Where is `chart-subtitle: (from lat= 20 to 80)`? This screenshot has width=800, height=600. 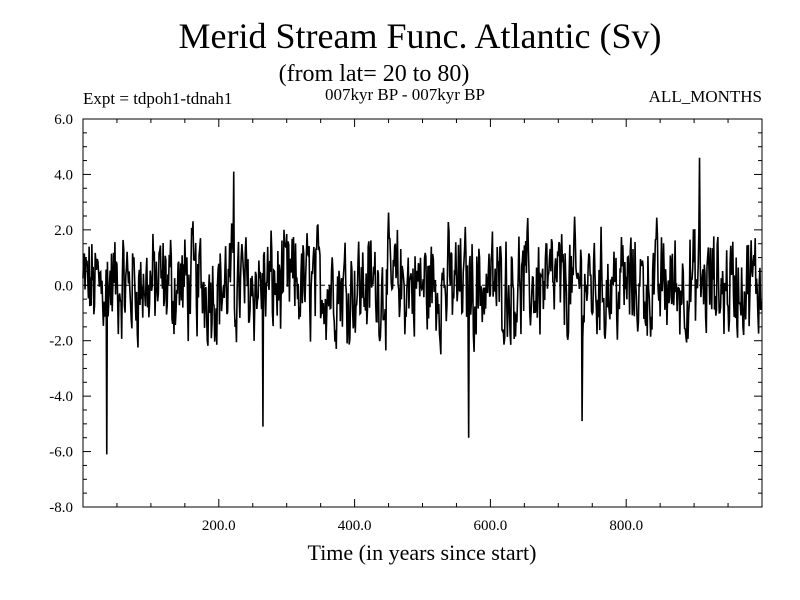 chart-subtitle: (from lat= 20 to 80) is located at coordinates (374, 74).